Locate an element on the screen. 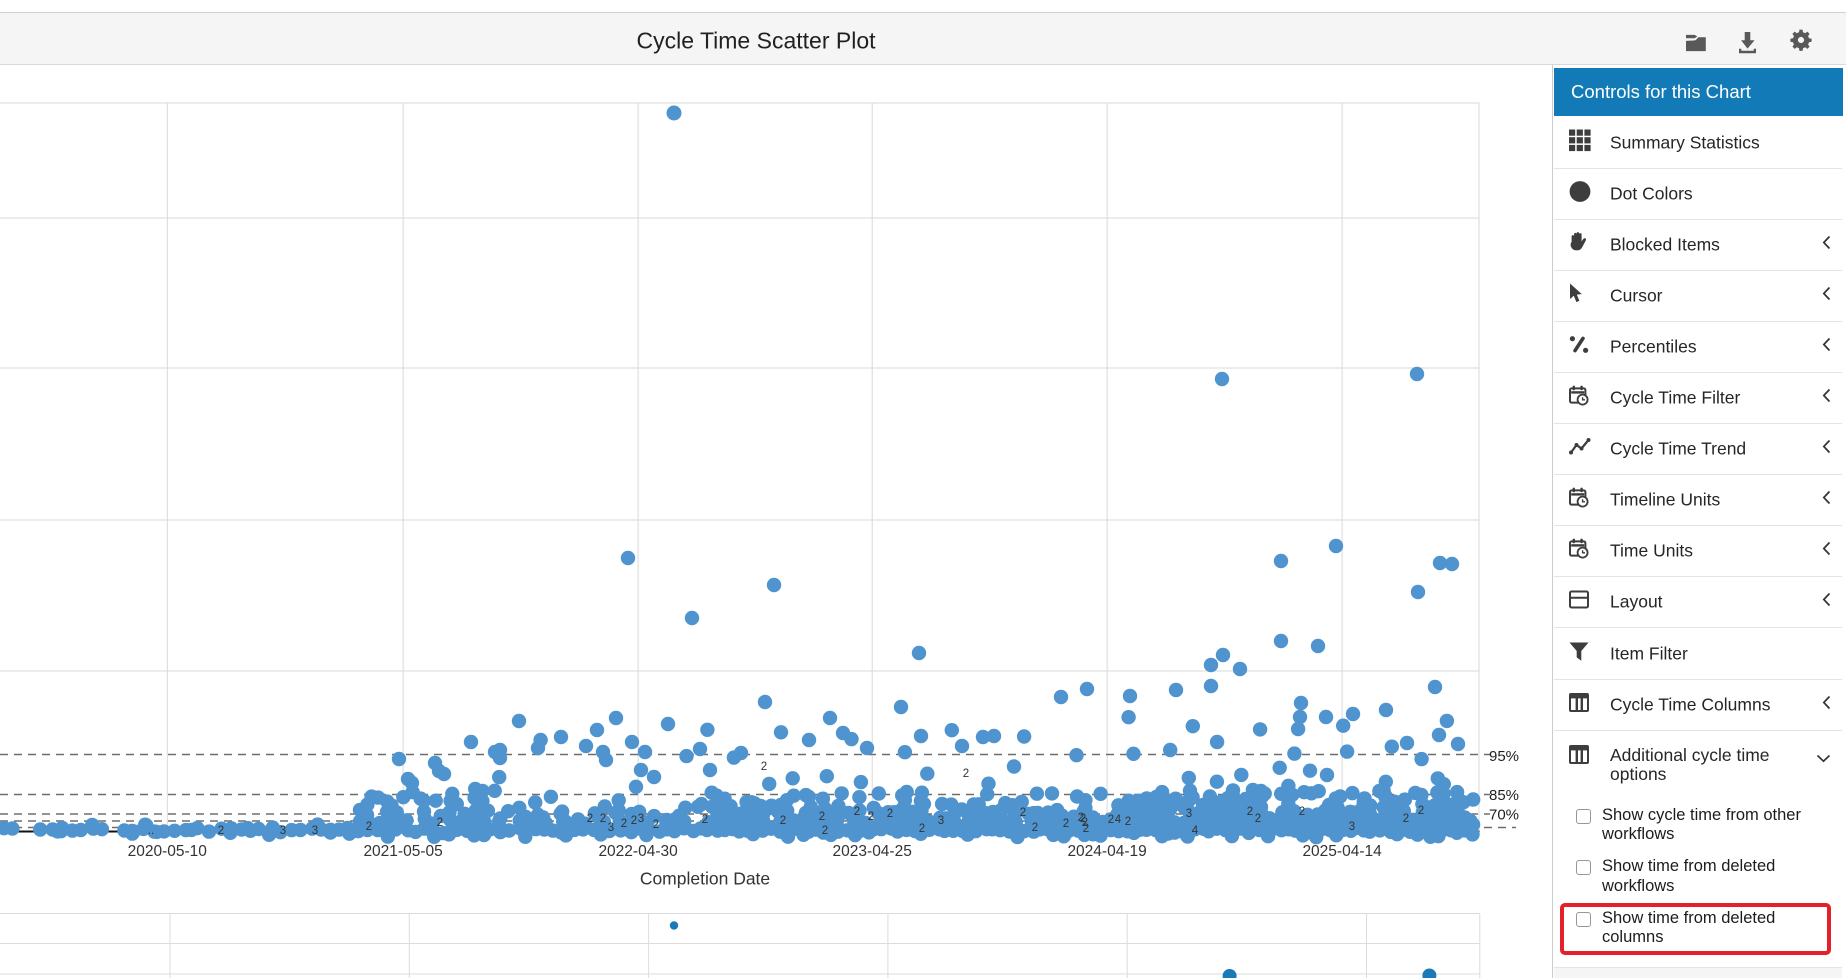 The height and width of the screenshot is (978, 1846). svg-text: 2020-05-10 is located at coordinates (168, 851).